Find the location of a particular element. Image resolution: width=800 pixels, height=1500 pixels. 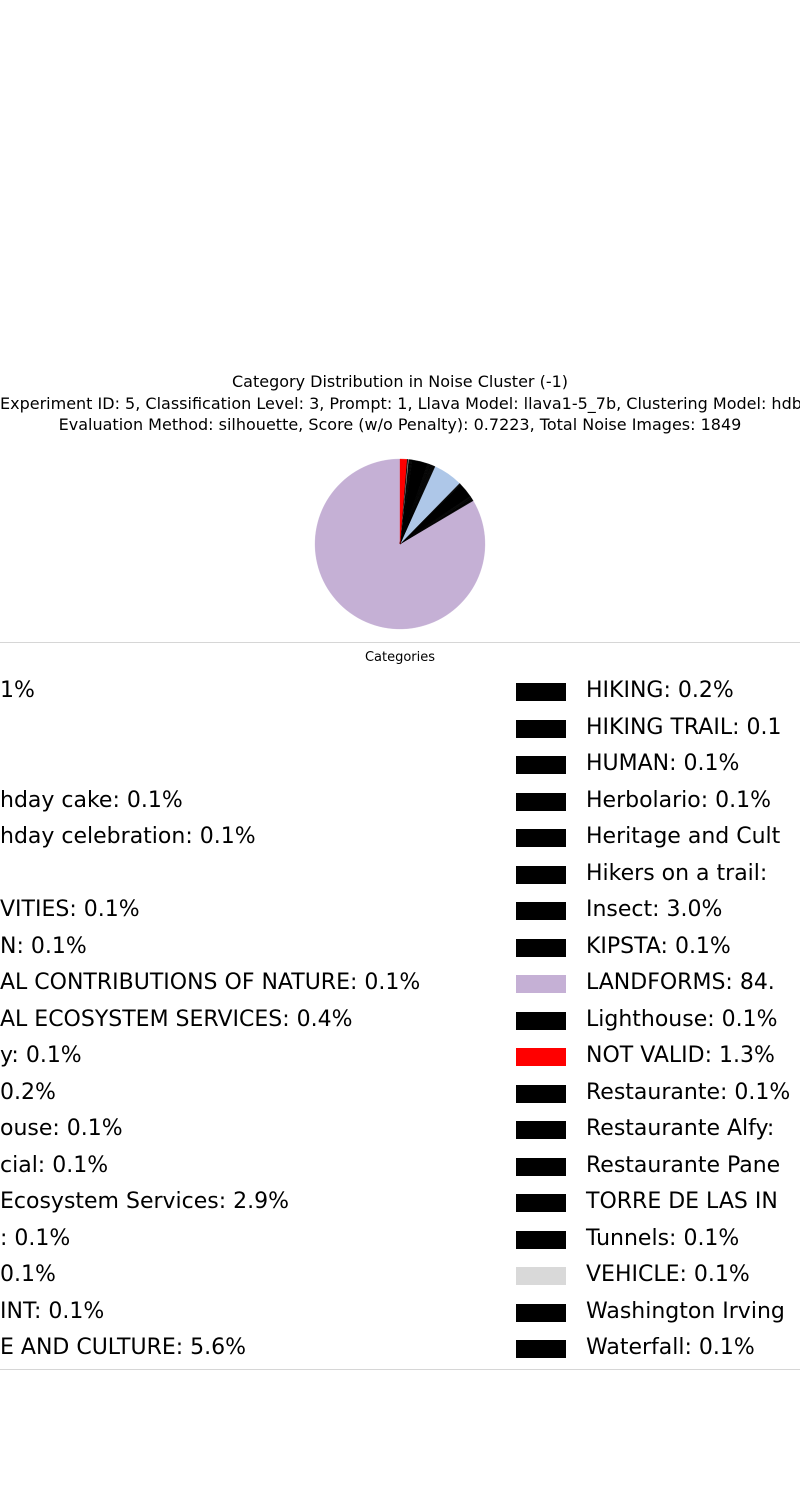

legend-entry: AL ECOSYSTEM SERVICES: 0.4% is located at coordinates (400, 1020).